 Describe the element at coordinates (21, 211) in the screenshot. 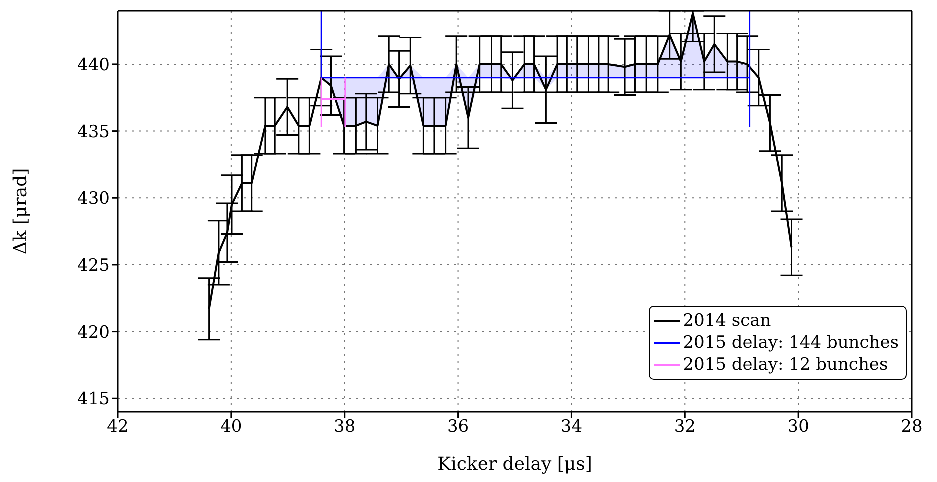

I see `y-axis-title: Δk [μrad]` at that location.